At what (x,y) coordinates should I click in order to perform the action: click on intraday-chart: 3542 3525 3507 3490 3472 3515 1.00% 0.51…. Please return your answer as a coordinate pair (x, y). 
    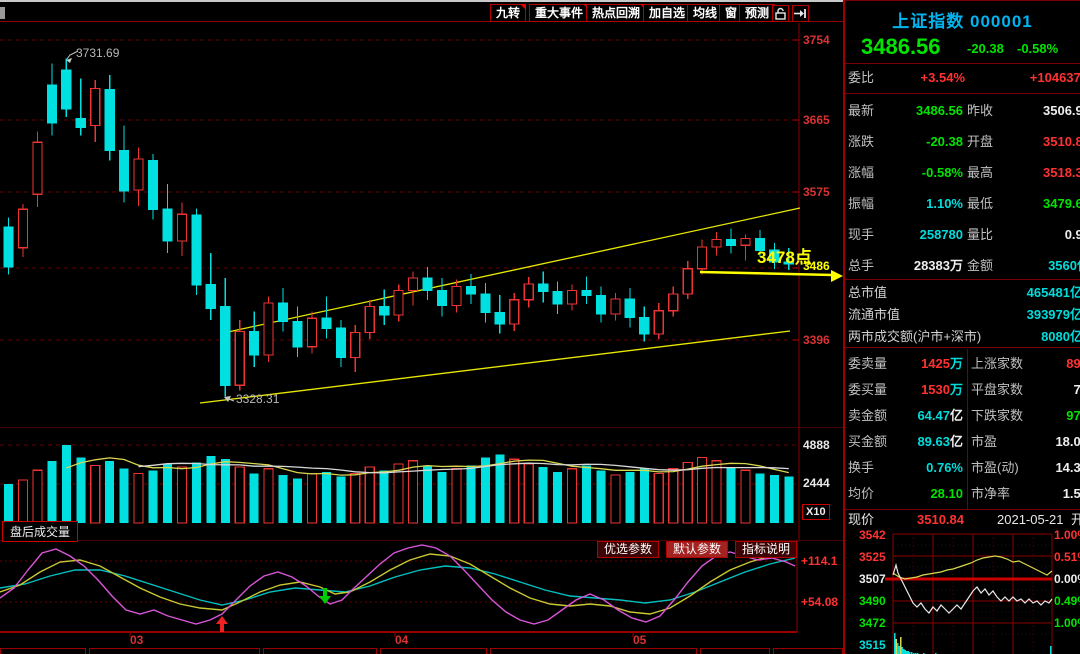
    Looking at the image, I should click on (962, 591).